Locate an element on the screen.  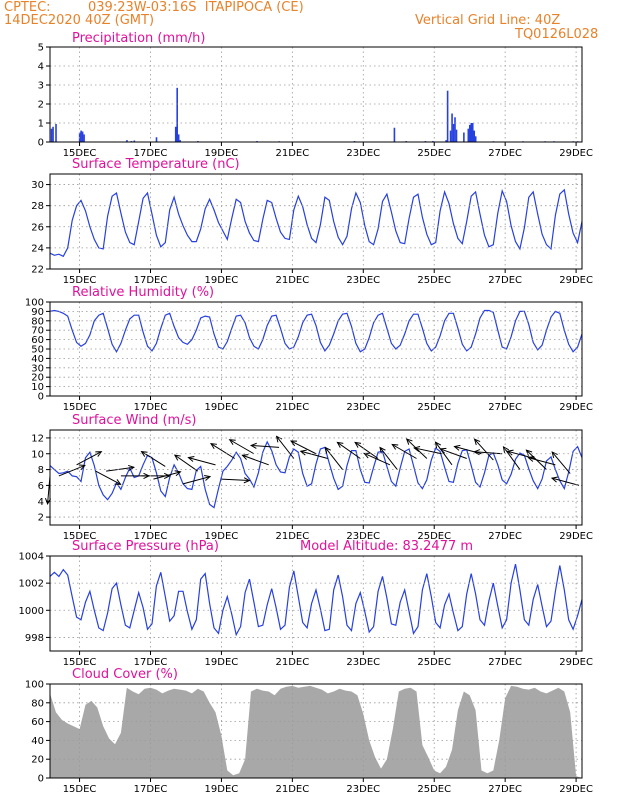
pressure-xtick-label: 23DEC is located at coordinates (363, 662).